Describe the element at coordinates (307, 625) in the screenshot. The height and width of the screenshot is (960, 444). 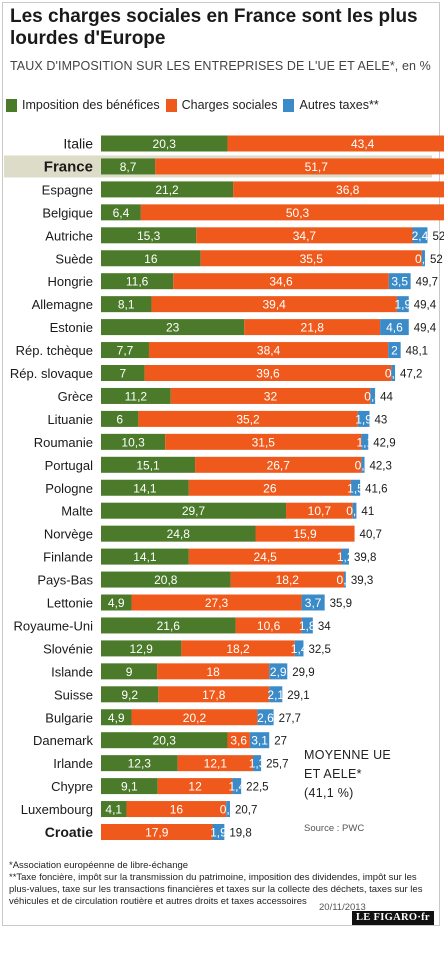
I see `bar-other-royaume-uni` at that location.